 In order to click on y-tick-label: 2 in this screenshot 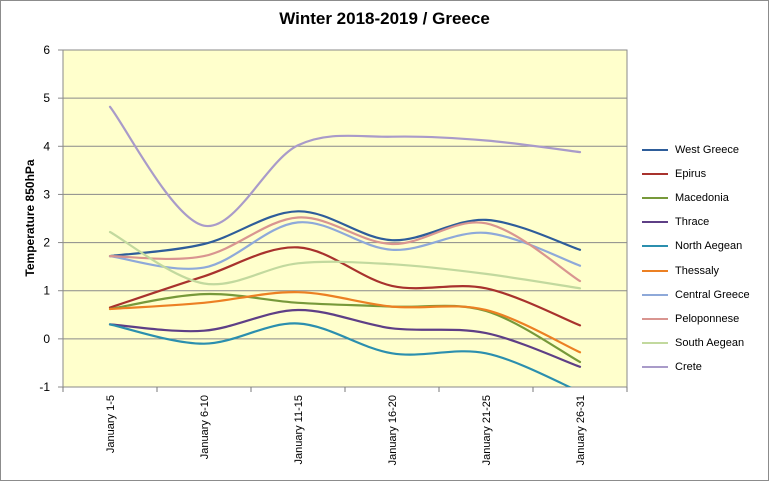, I will do `click(46, 243)`.